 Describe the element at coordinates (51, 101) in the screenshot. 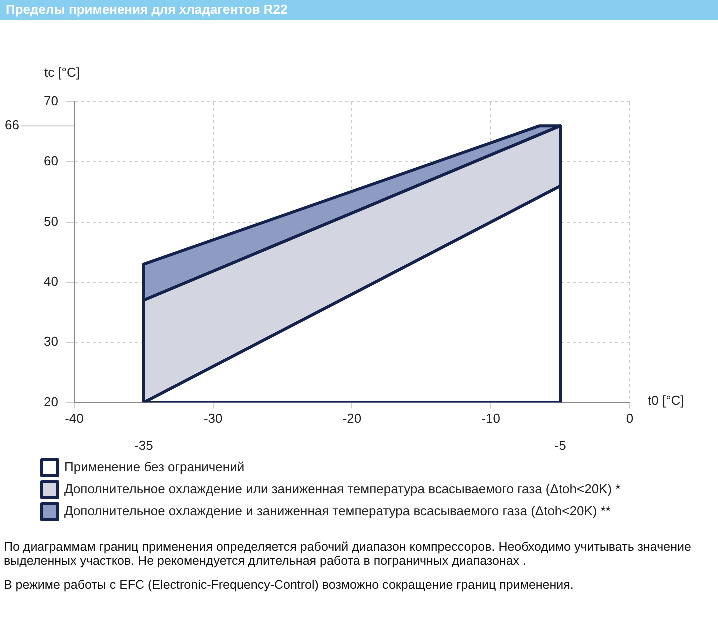

I see `y-tick-label: 70` at that location.